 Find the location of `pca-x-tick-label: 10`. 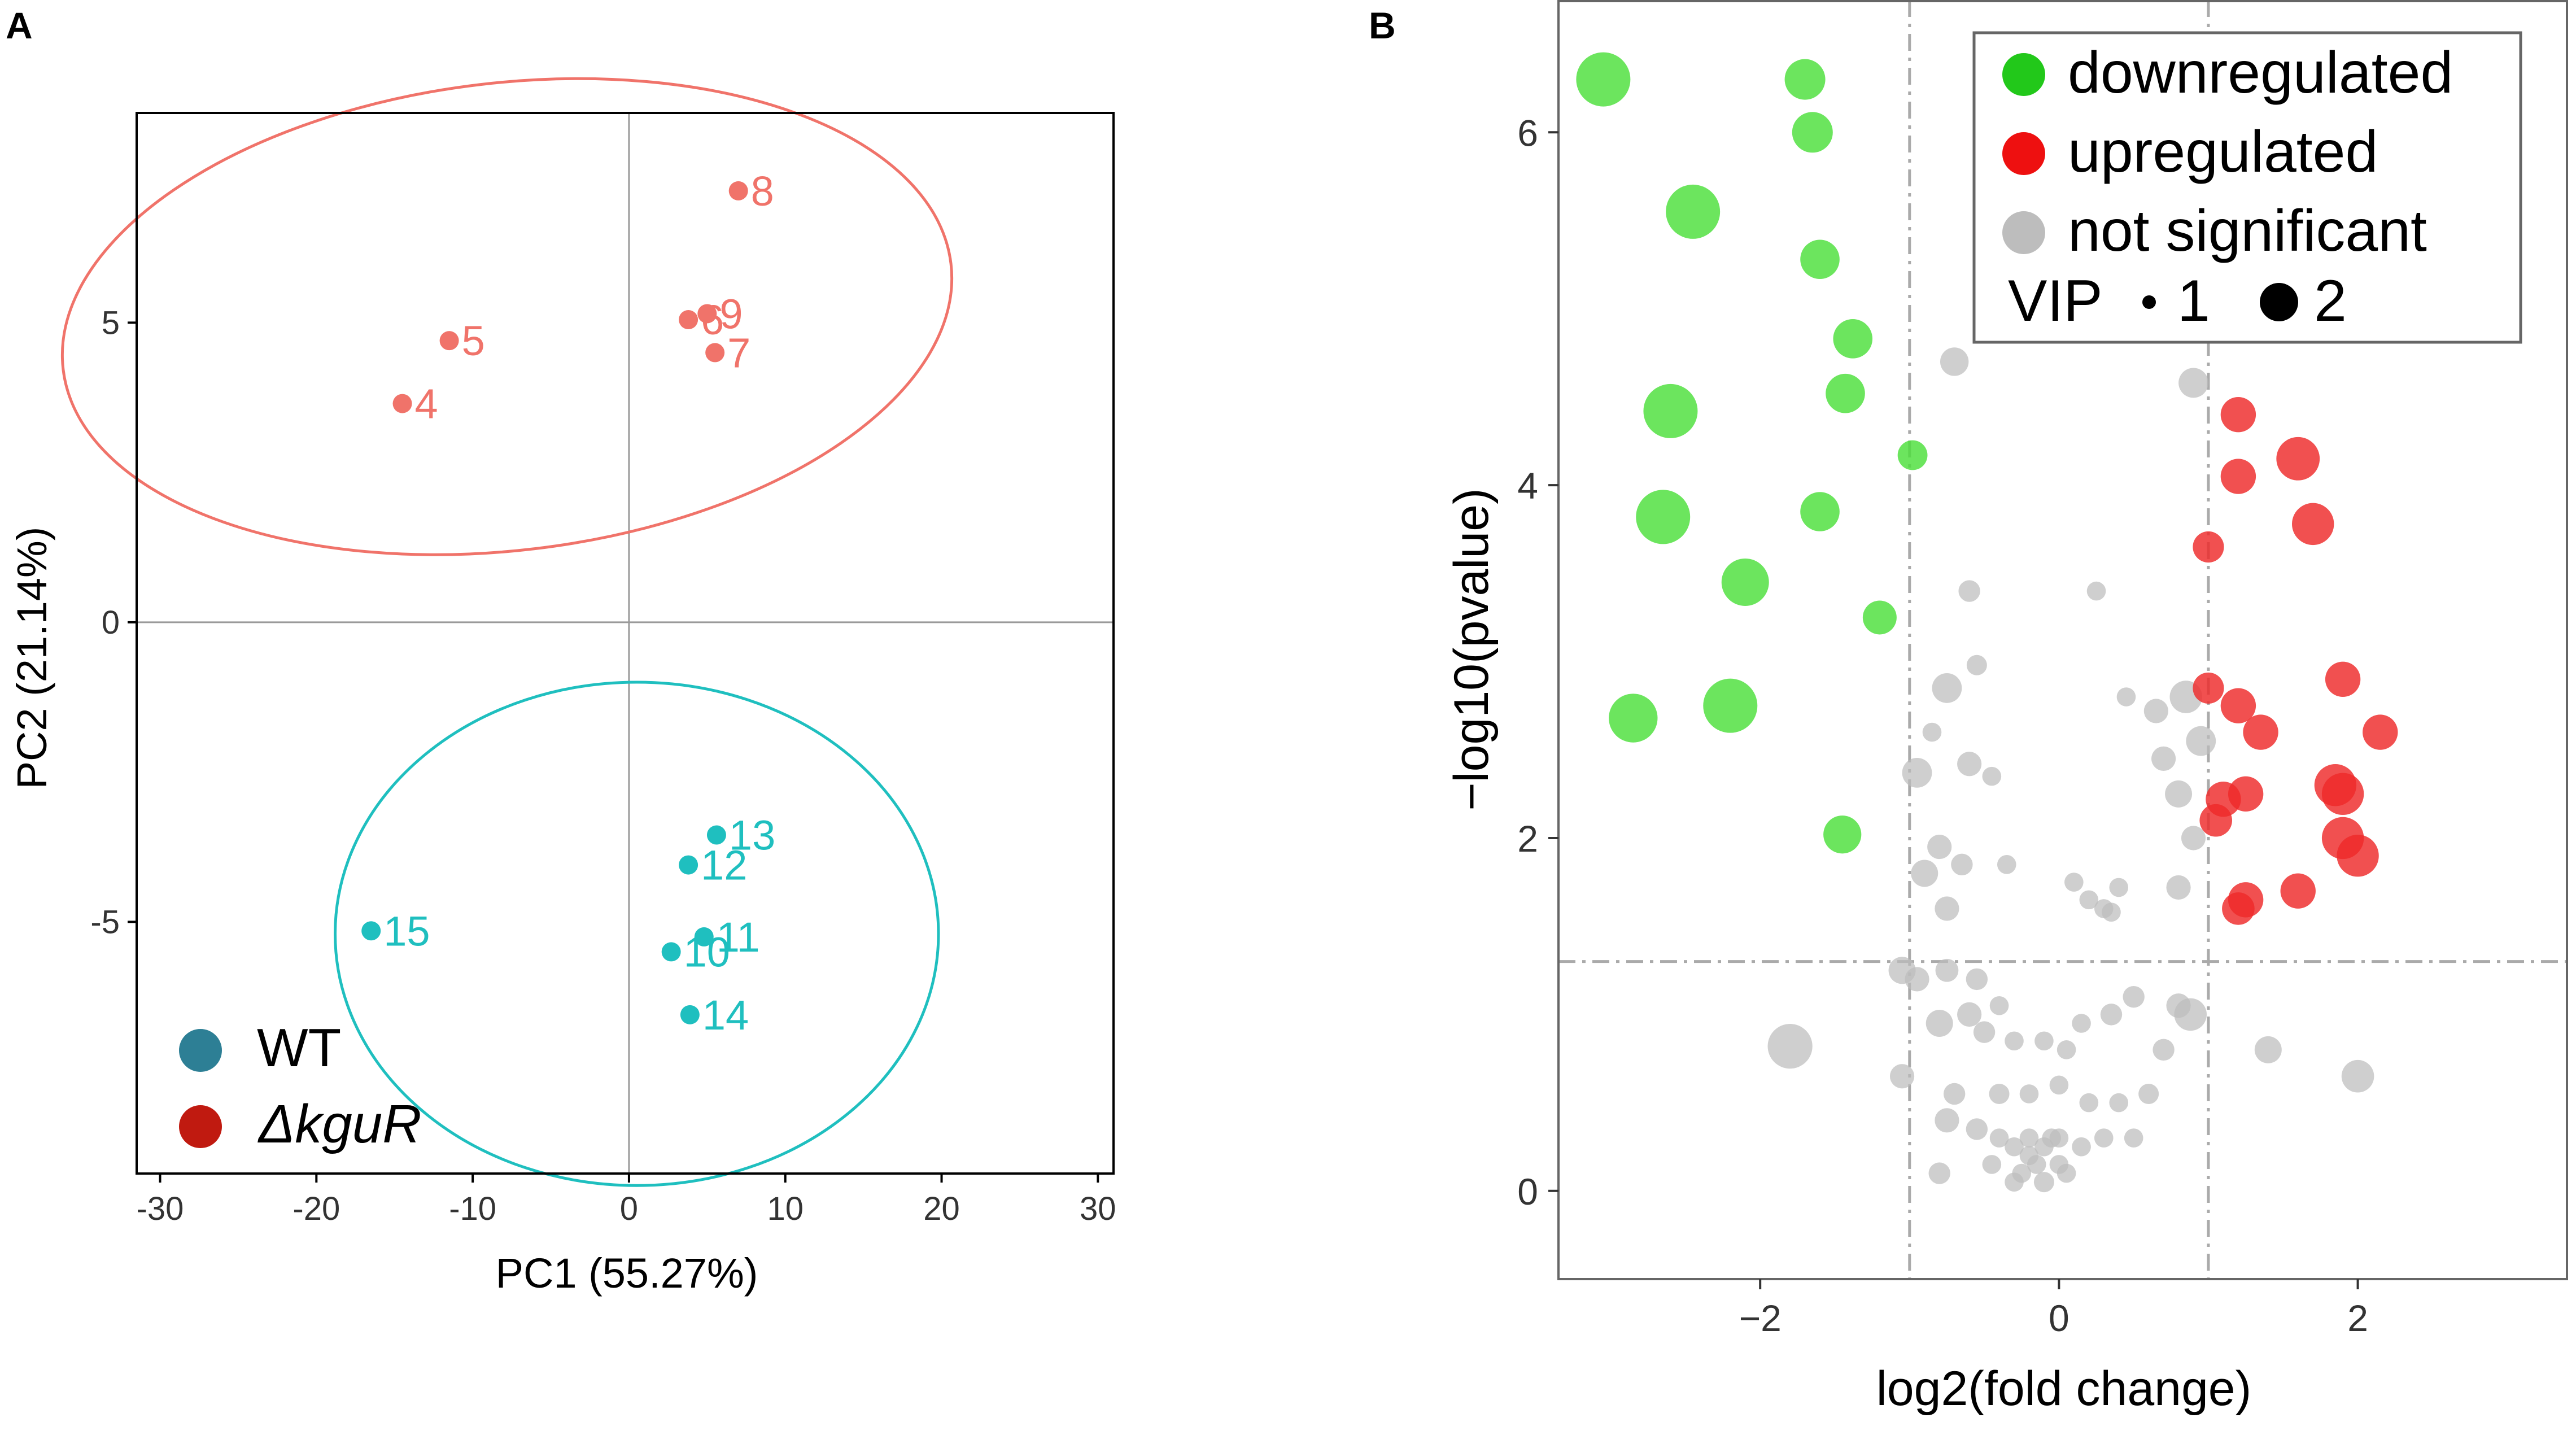

pca-x-tick-label: 10 is located at coordinates (785, 1209).